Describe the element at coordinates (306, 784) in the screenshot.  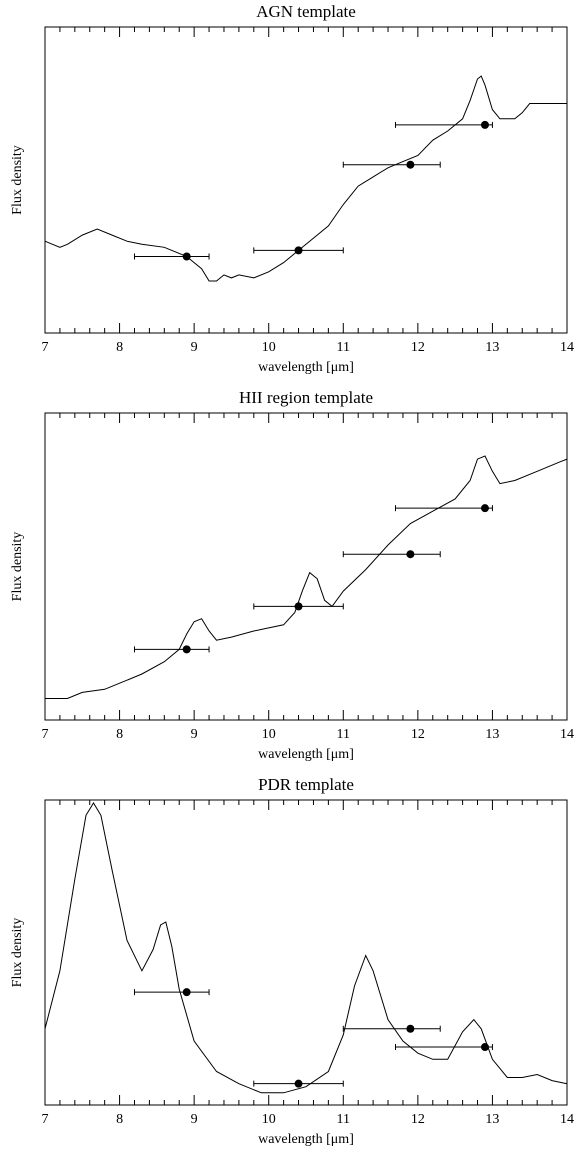
I see `chart-title: PDR template` at that location.